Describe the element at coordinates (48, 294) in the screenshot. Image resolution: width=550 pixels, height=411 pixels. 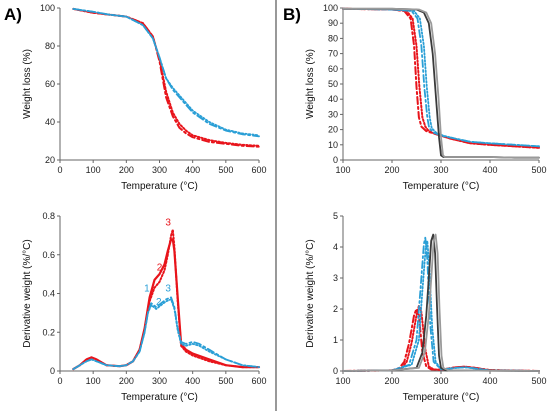
I see `y-tick-label: 0.4` at that location.